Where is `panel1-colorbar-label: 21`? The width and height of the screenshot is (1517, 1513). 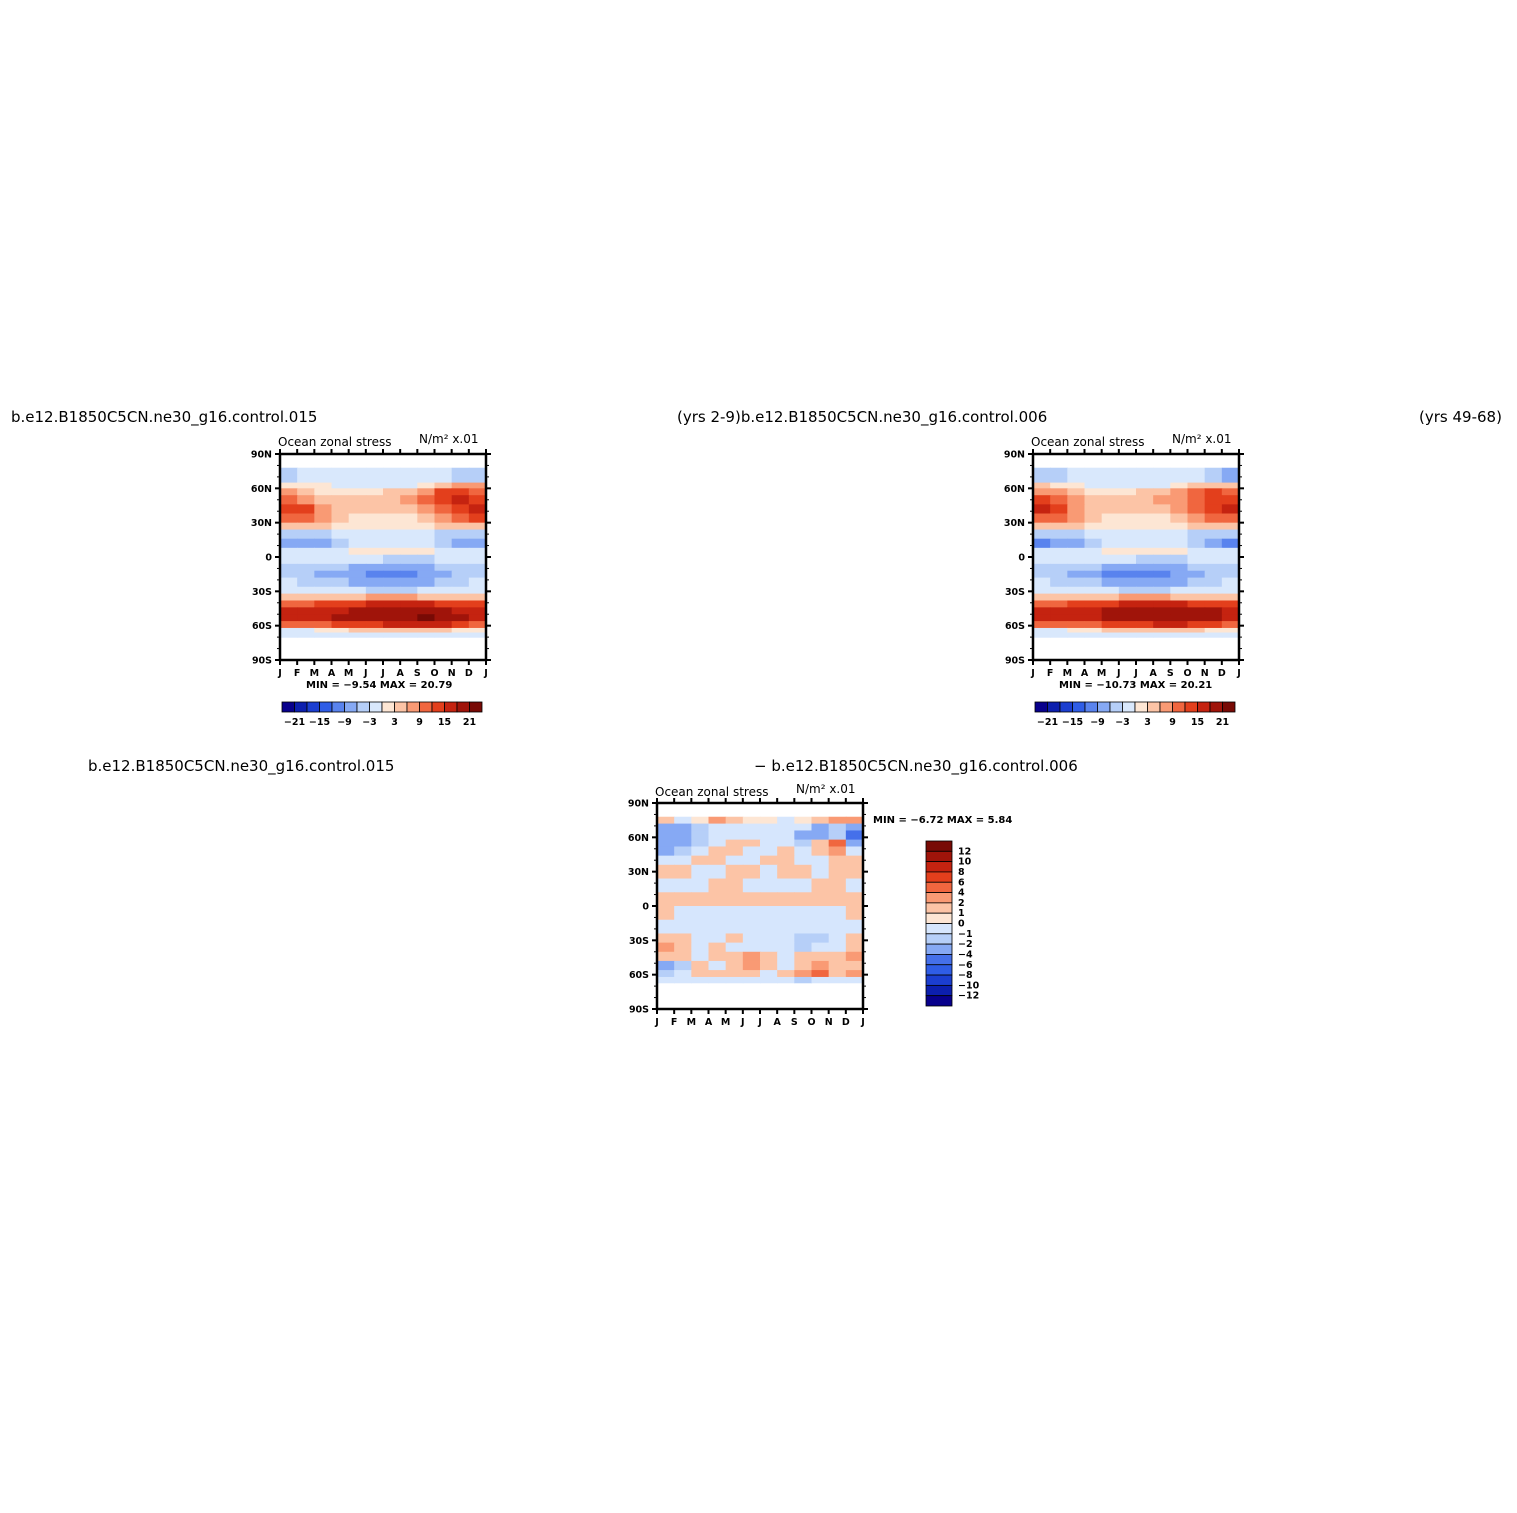
panel1-colorbar-label: 21 is located at coordinates (469, 722).